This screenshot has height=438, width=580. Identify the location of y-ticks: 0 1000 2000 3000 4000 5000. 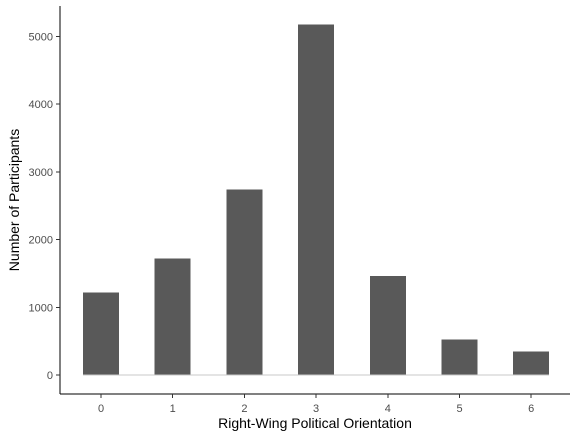
(44, 206).